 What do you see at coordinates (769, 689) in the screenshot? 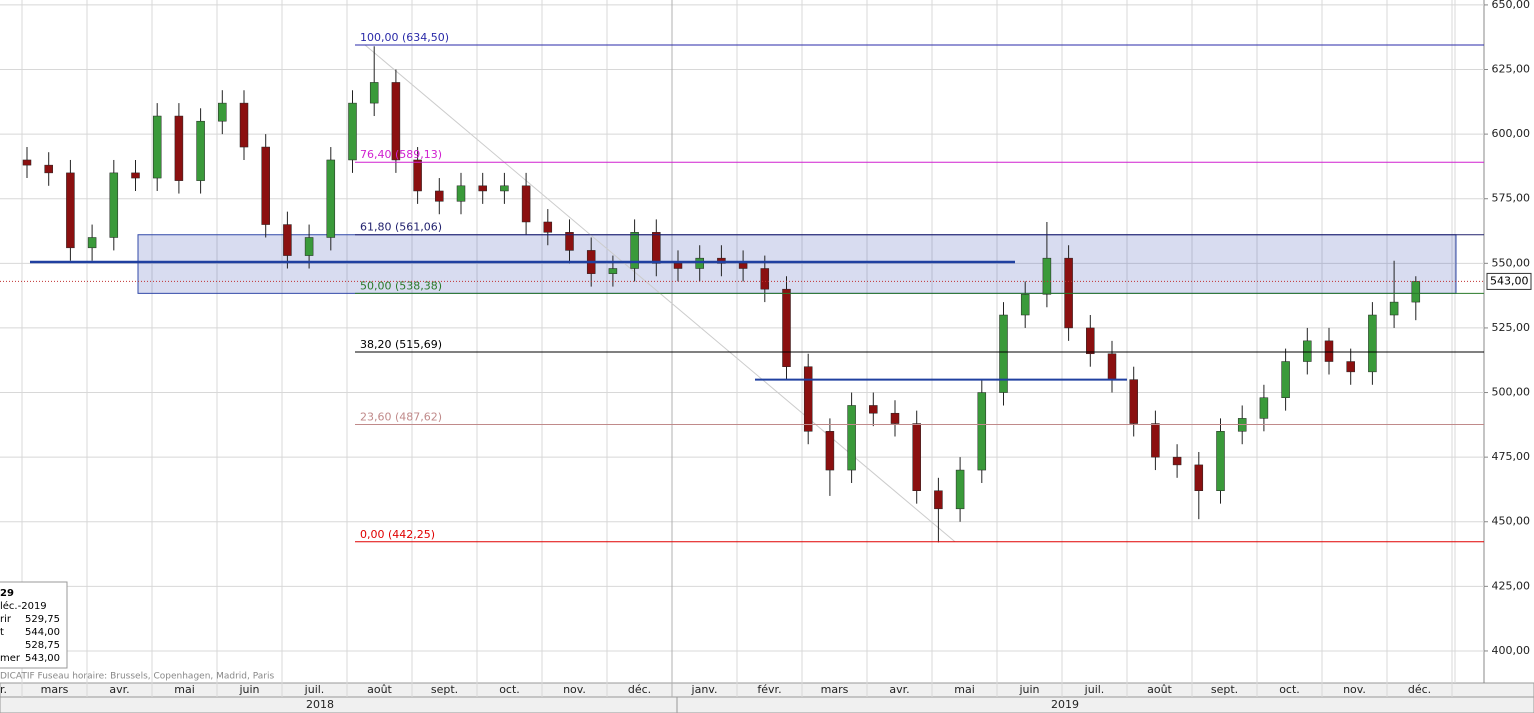
I see `x-tick-label: févr.` at bounding box center [769, 689].